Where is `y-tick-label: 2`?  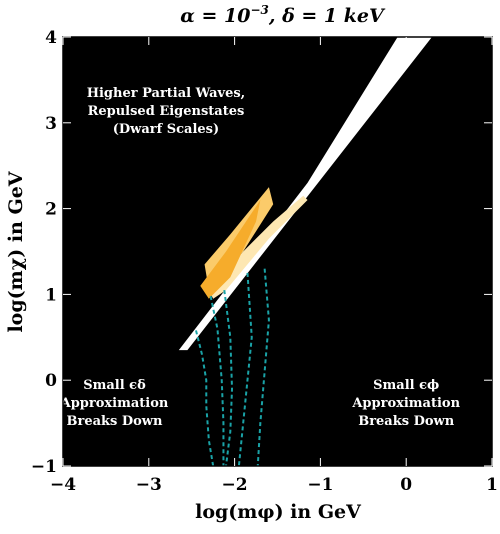
y-tick-label: 2 is located at coordinates (51, 210).